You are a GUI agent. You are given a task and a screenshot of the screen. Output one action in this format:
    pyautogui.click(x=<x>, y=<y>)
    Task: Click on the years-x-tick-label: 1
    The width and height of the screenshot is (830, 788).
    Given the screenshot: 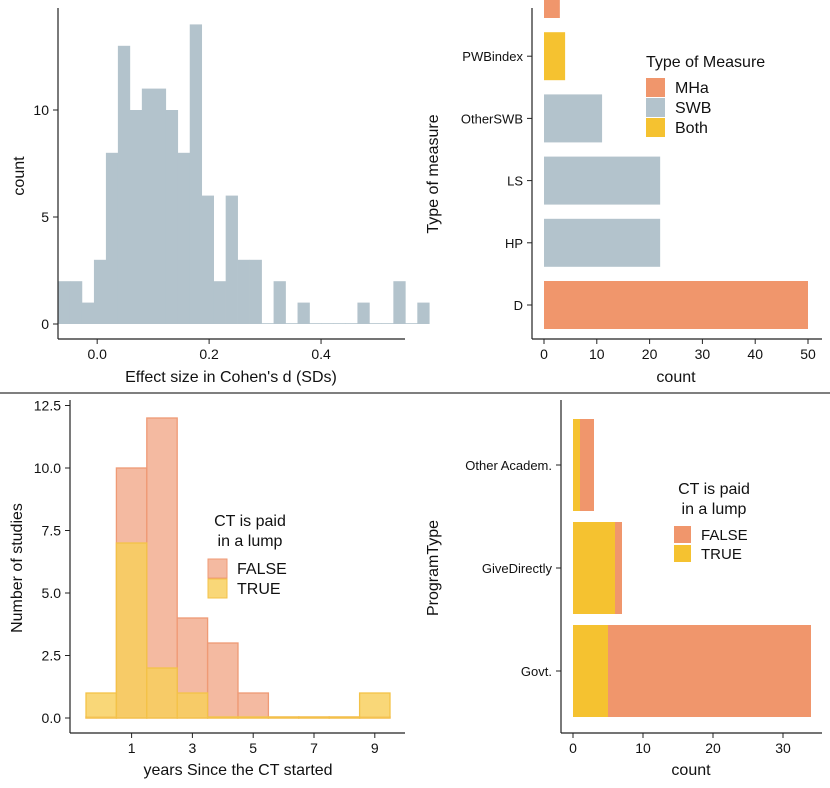 What is the action you would take?
    pyautogui.click(x=132, y=748)
    